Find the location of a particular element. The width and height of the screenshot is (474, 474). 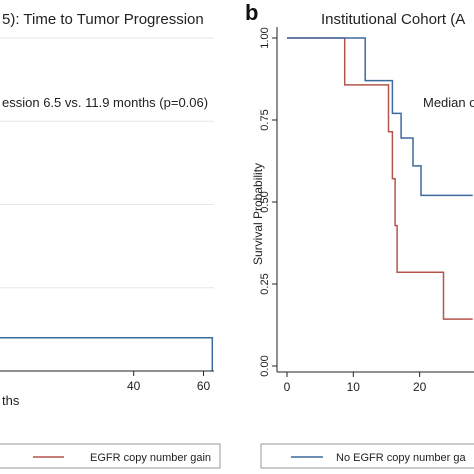

panel-b-x-tick-label: 0 is located at coordinates (287, 387).